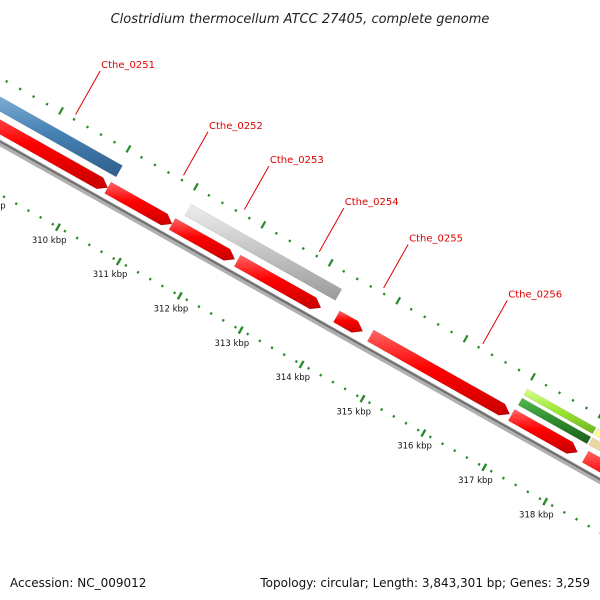  Describe the element at coordinates (263, 252) in the screenshot. I see `gray-feature` at that location.